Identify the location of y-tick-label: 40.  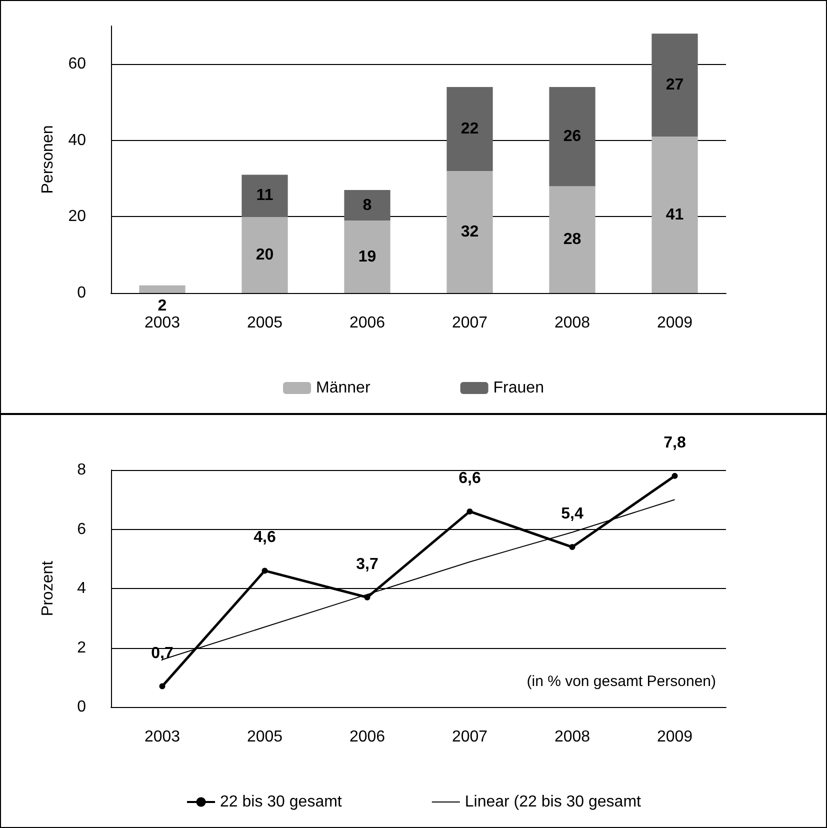
(77, 140).